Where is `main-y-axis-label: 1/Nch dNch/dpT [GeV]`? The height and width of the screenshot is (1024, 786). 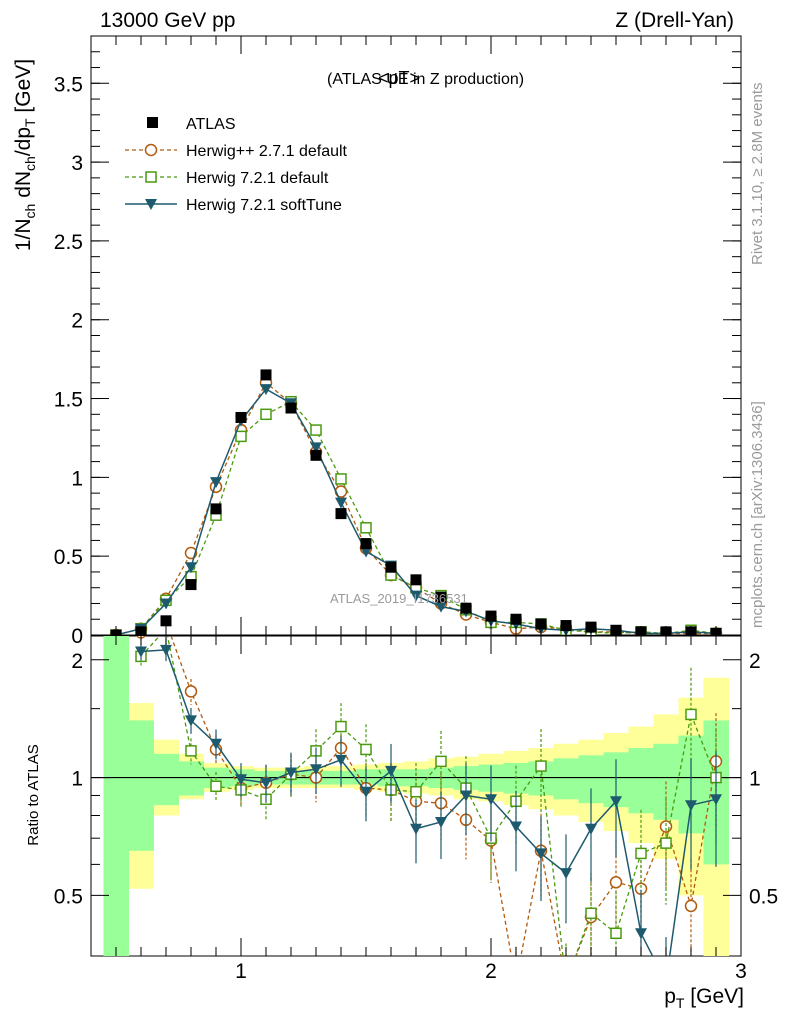 main-y-axis-label: 1/Nch dNch/dpT [GeV] is located at coordinates (25, 155).